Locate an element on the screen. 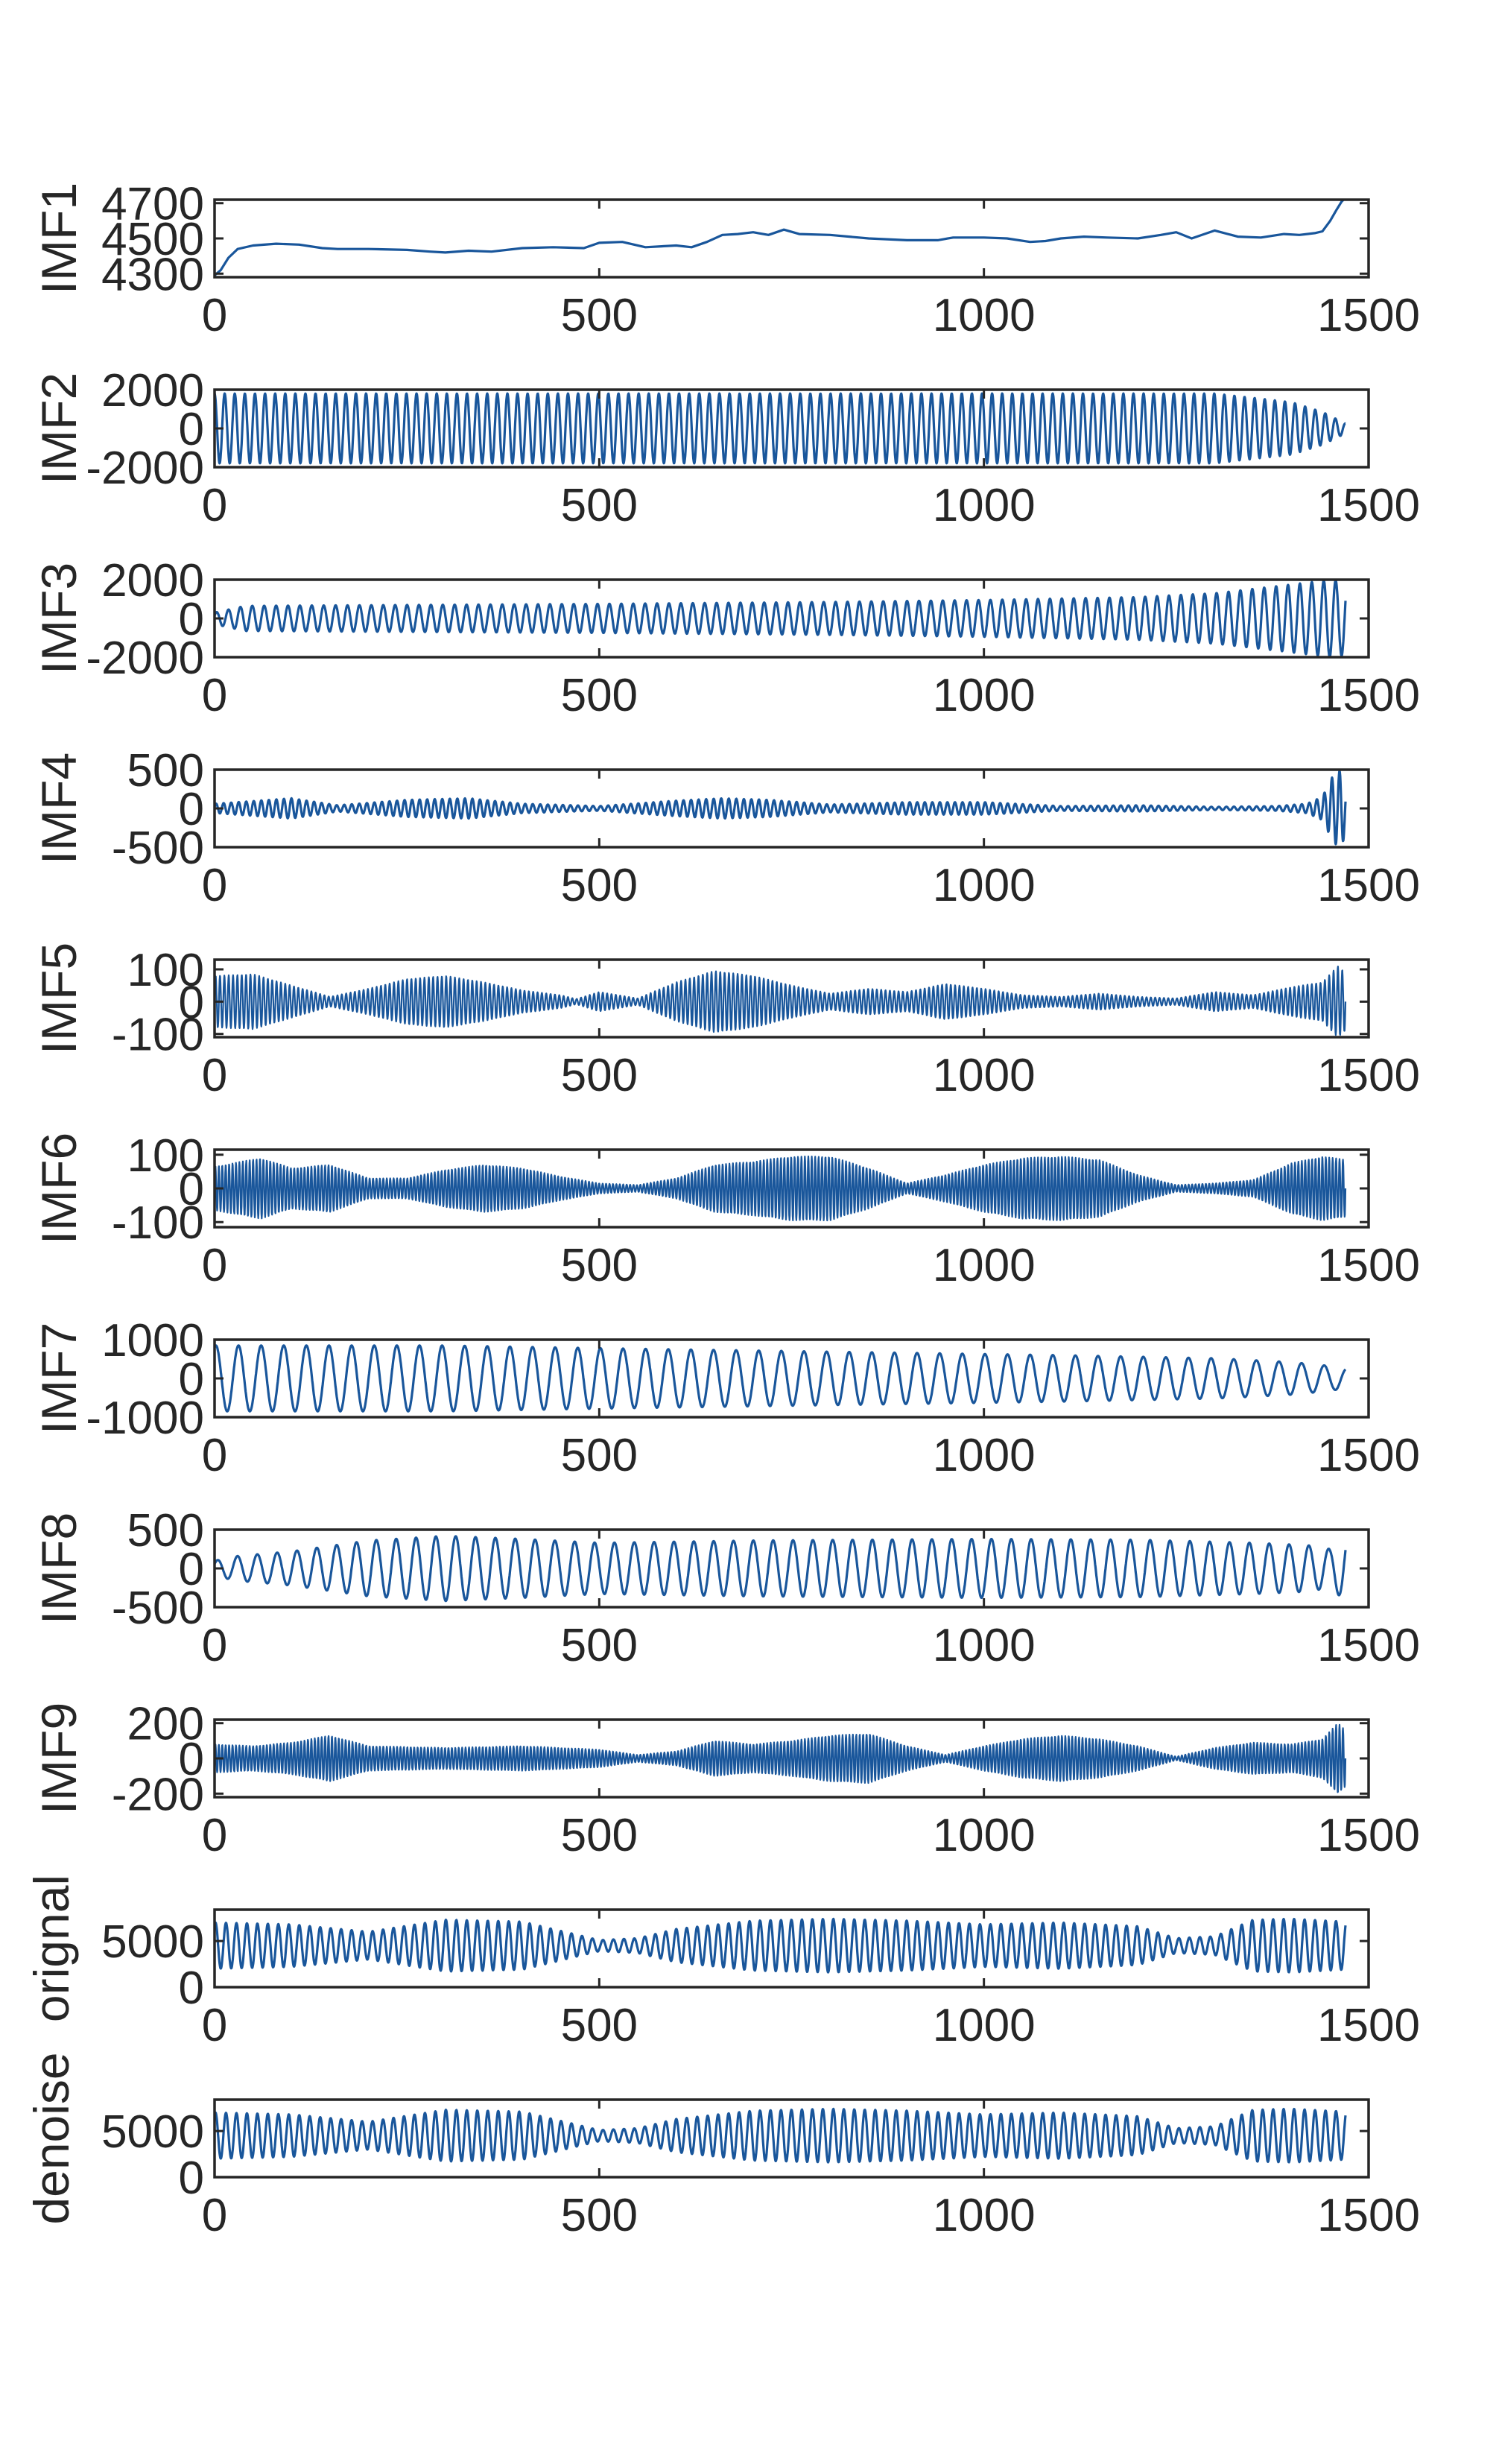  y-tick-label: 4300 is located at coordinates (152, 274).